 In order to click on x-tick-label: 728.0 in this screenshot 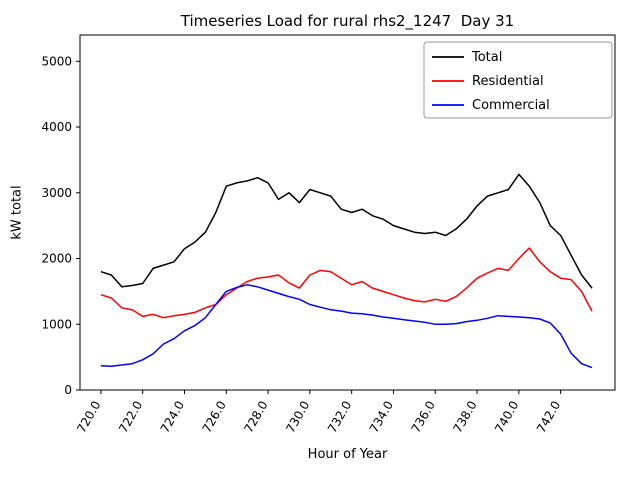, I will do `click(255, 417)`.